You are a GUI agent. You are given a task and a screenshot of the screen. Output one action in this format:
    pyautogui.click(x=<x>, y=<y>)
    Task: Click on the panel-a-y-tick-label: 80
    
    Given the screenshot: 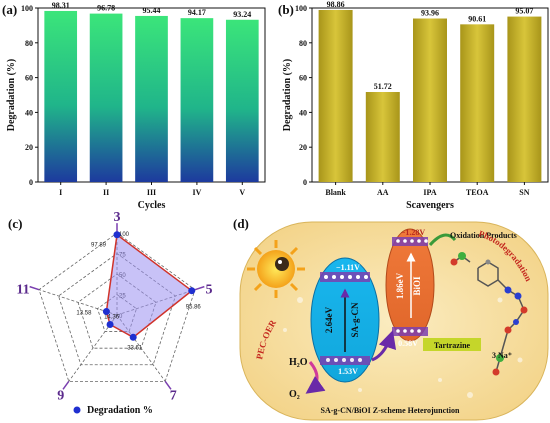 What is the action you would take?
    pyautogui.click(x=29, y=43)
    